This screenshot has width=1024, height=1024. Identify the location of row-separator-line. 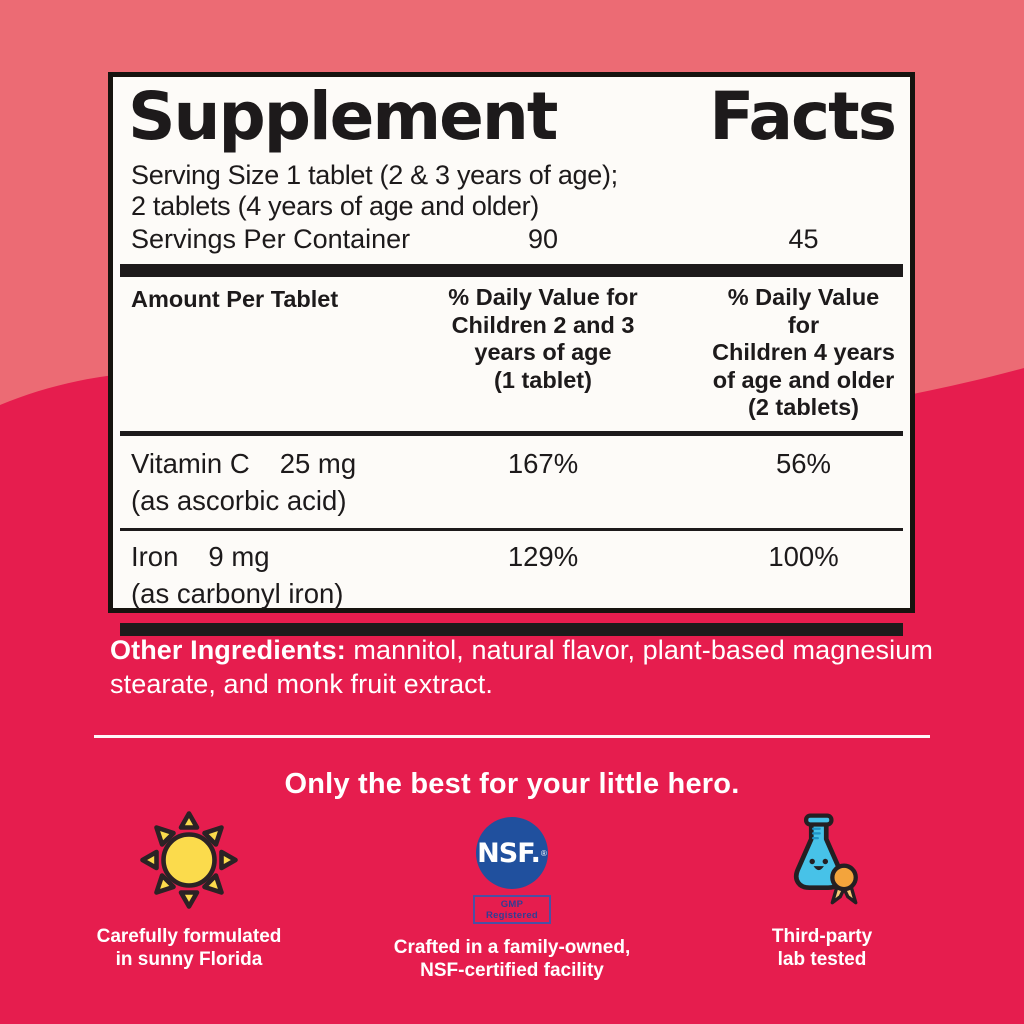
(511, 529).